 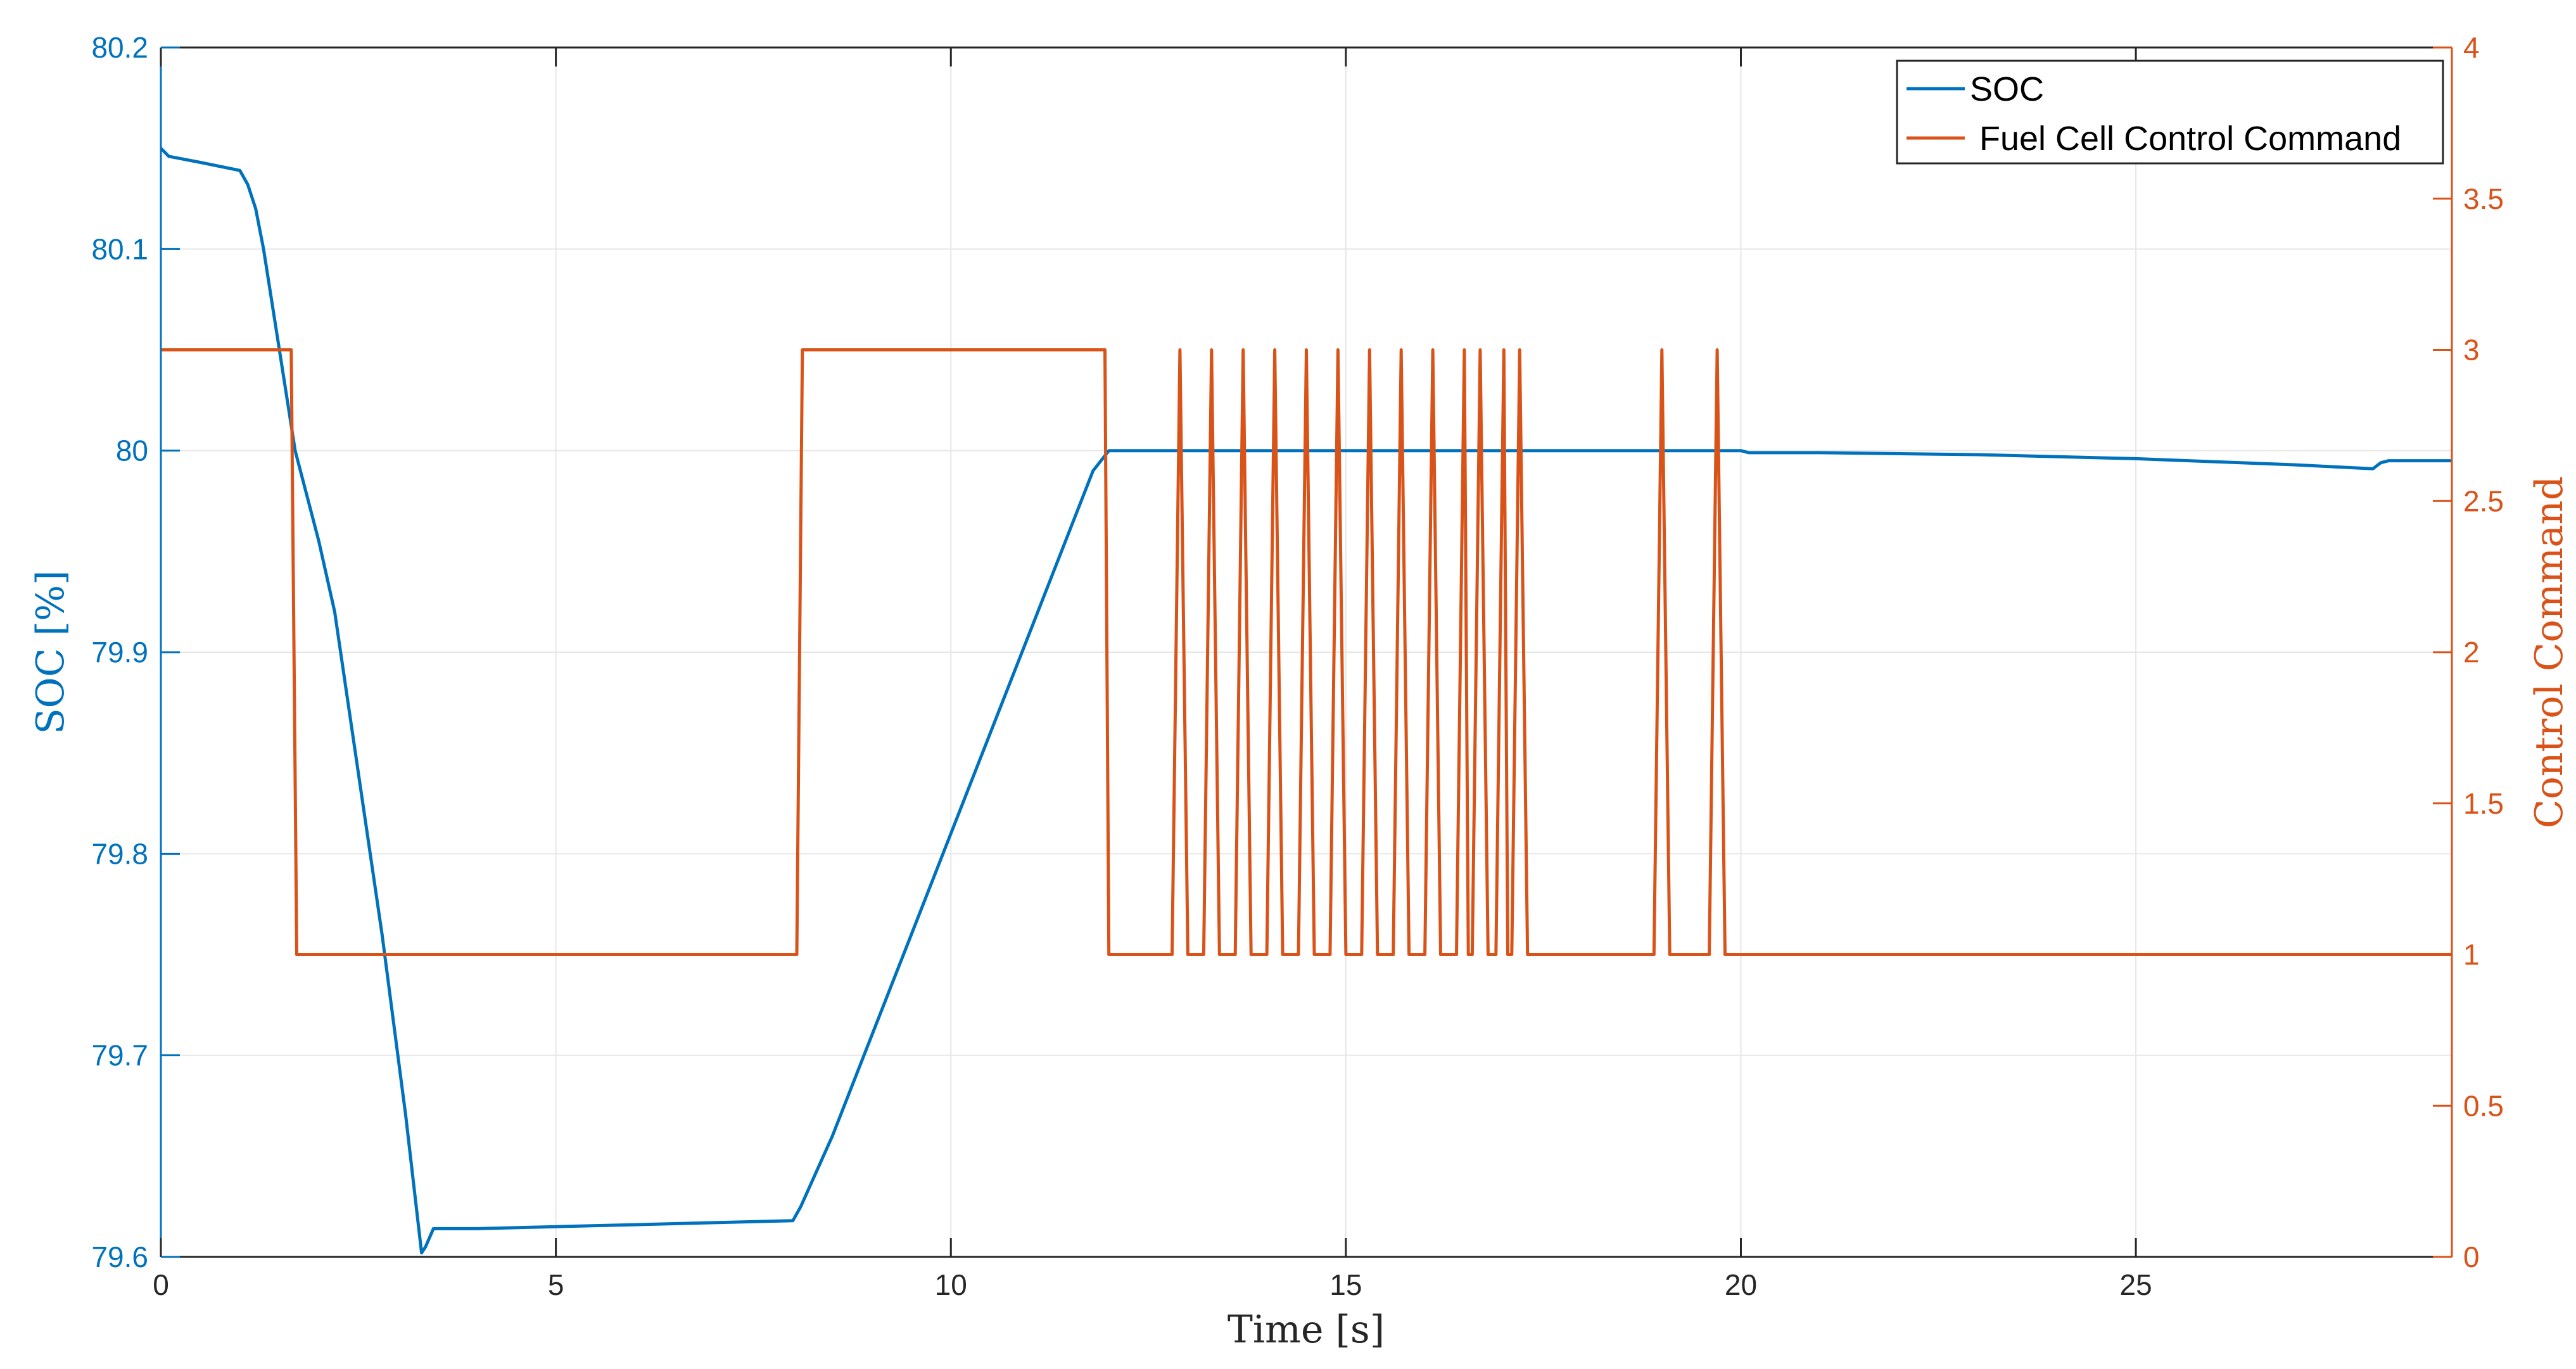 What do you see at coordinates (2471, 954) in the screenshot?
I see `y-right-tick-label: 1` at bounding box center [2471, 954].